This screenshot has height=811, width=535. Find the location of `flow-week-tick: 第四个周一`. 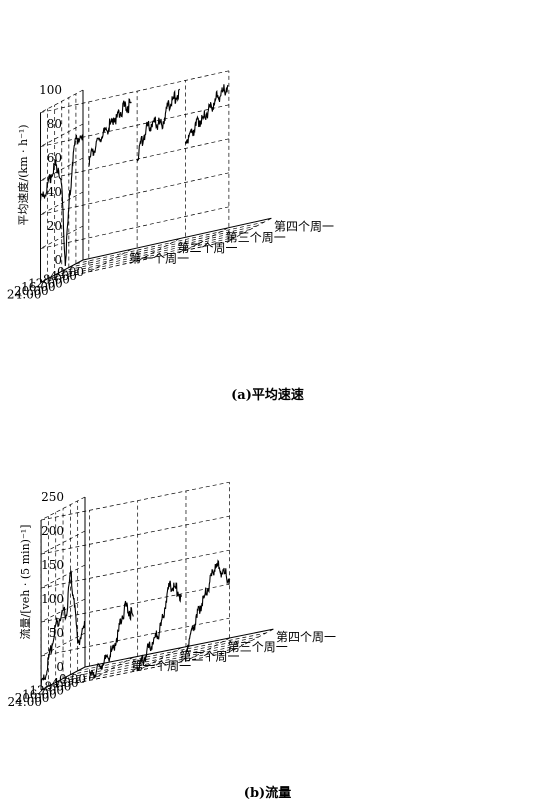

flow-week-tick: 第四个周一 is located at coordinates (306, 637).